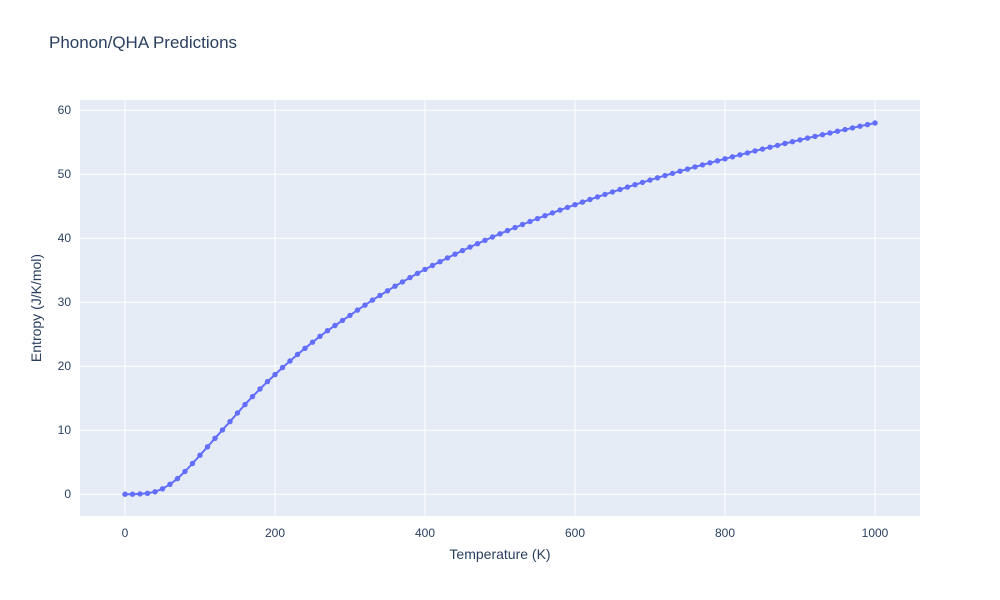 This screenshot has width=1000, height=600. I want to click on y-tick-label: 50, so click(65, 174).